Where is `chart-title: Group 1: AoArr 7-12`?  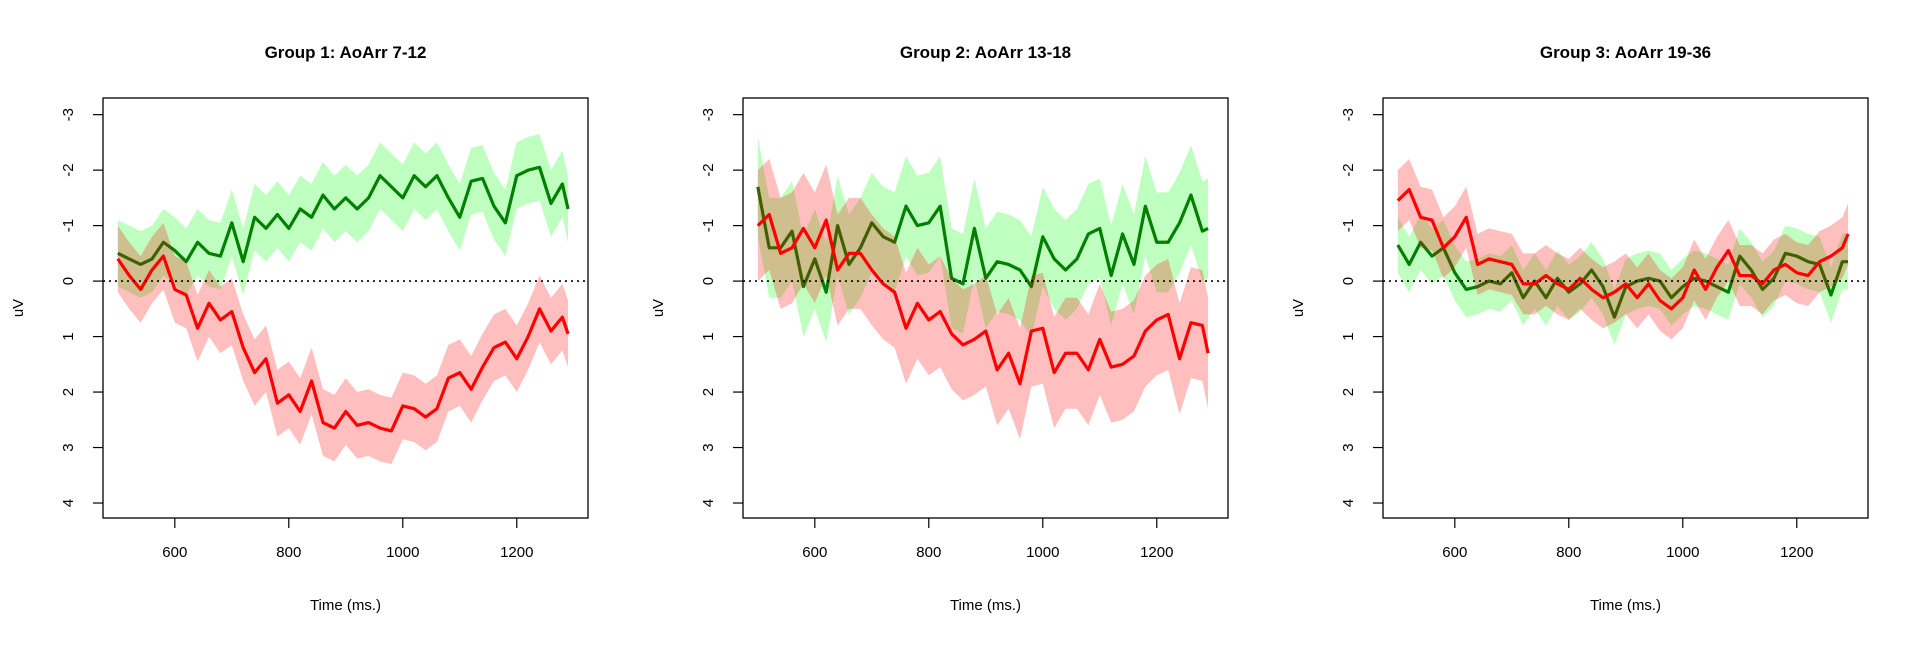
chart-title: Group 1: AoArr 7-12 is located at coordinates (346, 52).